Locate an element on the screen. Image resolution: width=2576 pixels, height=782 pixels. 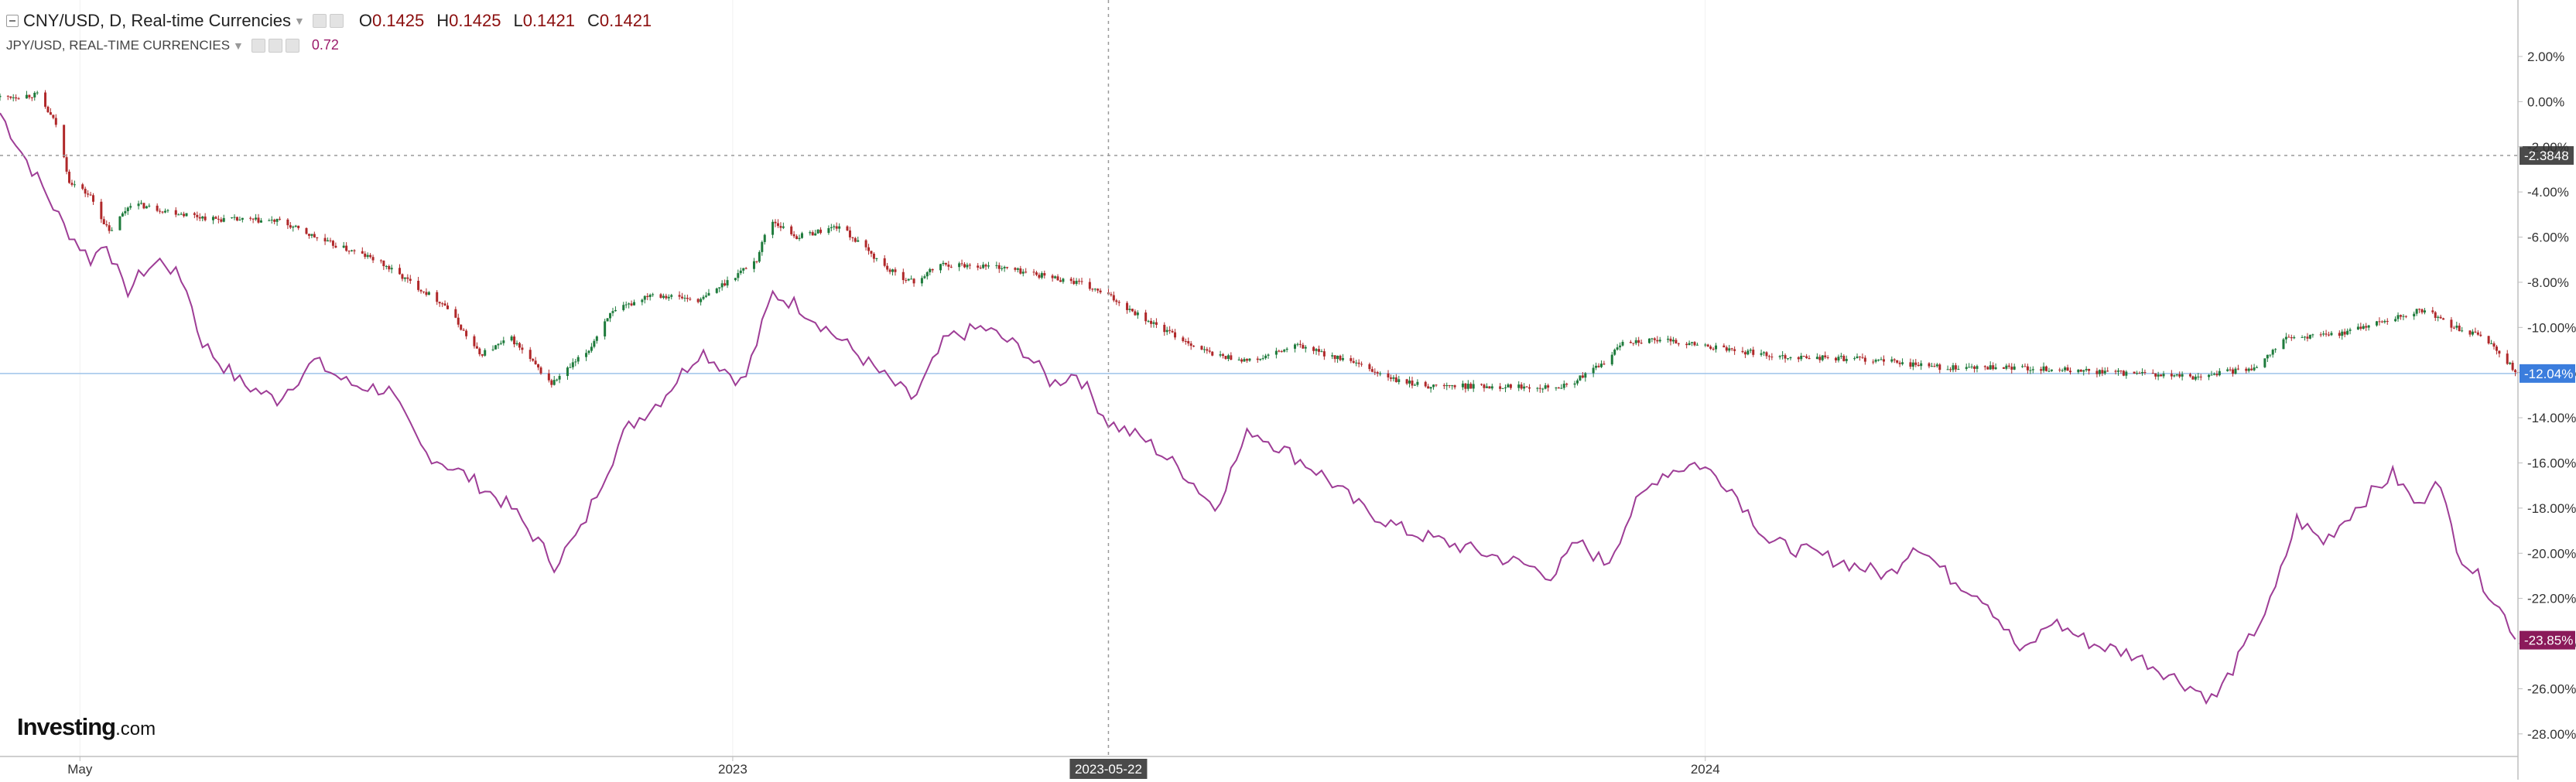
y-tick-label: -4.00% is located at coordinates (2548, 192).